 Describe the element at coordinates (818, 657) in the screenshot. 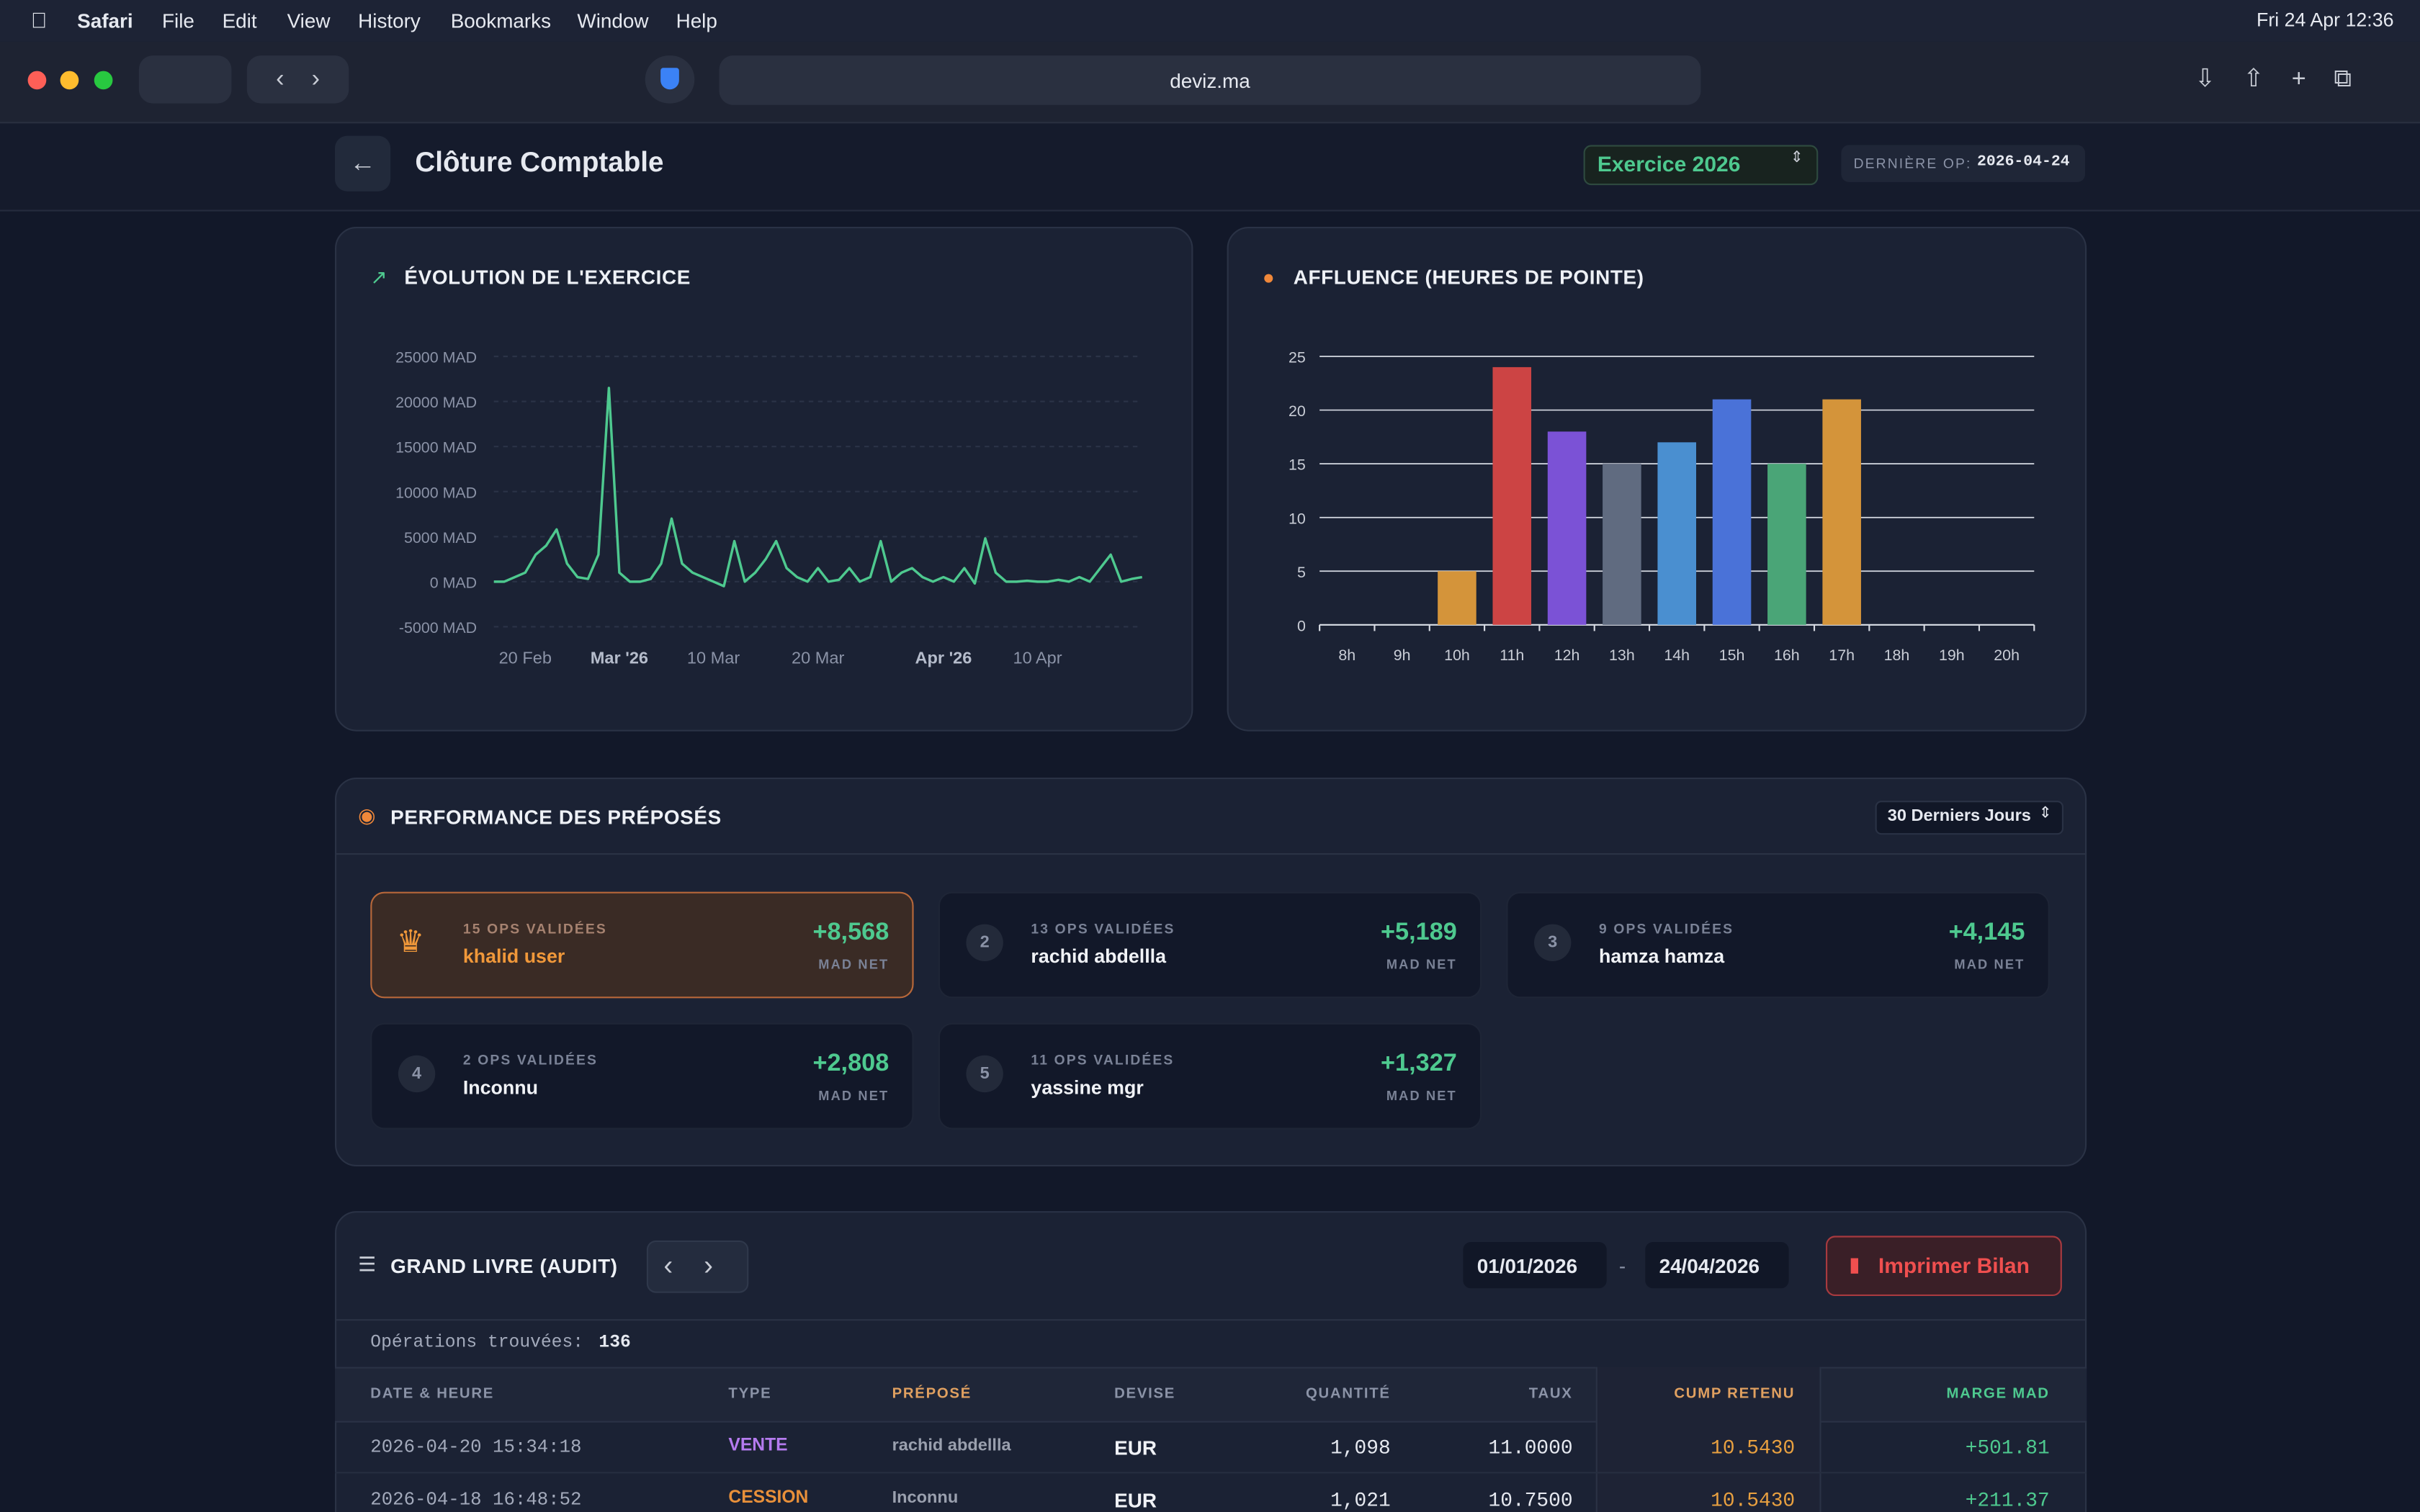

I see `x-tick-label: 20 Mar` at that location.